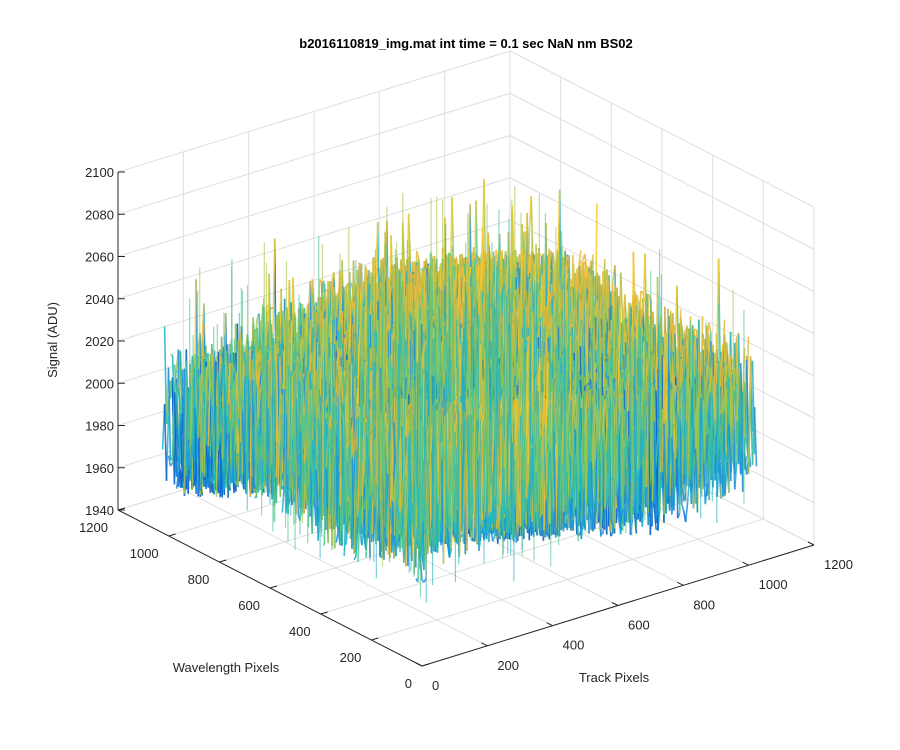  I want to click on y-tick-label: 400, so click(300, 631).